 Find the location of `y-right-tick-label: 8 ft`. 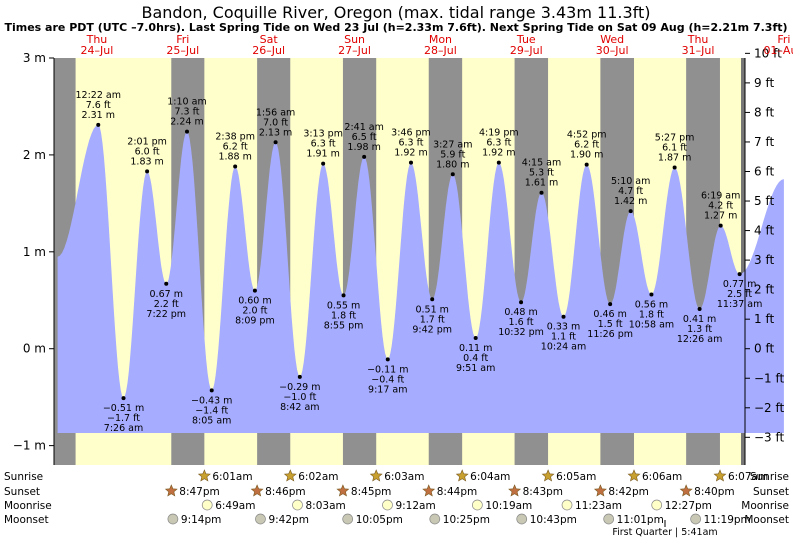

y-right-tick-label: 8 ft is located at coordinates (764, 112).